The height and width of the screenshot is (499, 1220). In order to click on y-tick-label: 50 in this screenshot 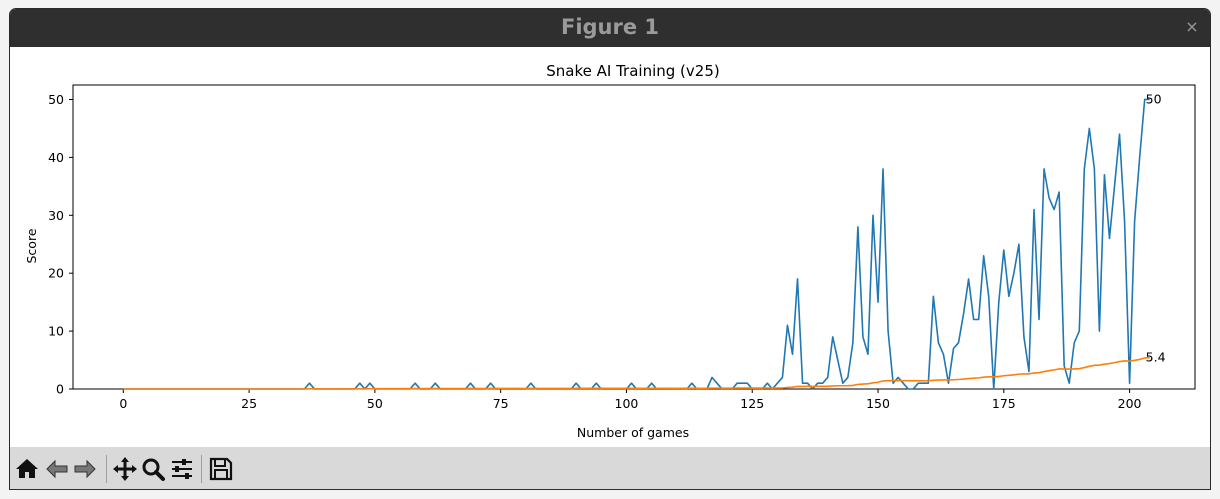, I will do `click(56, 99)`.